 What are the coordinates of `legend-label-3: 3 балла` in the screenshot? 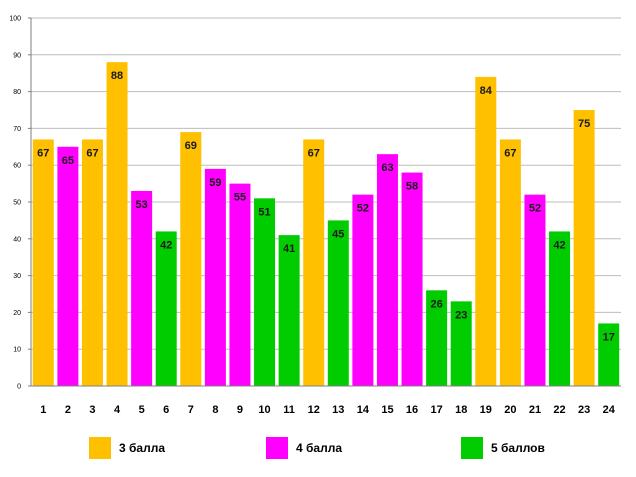 It's located at (142, 448).